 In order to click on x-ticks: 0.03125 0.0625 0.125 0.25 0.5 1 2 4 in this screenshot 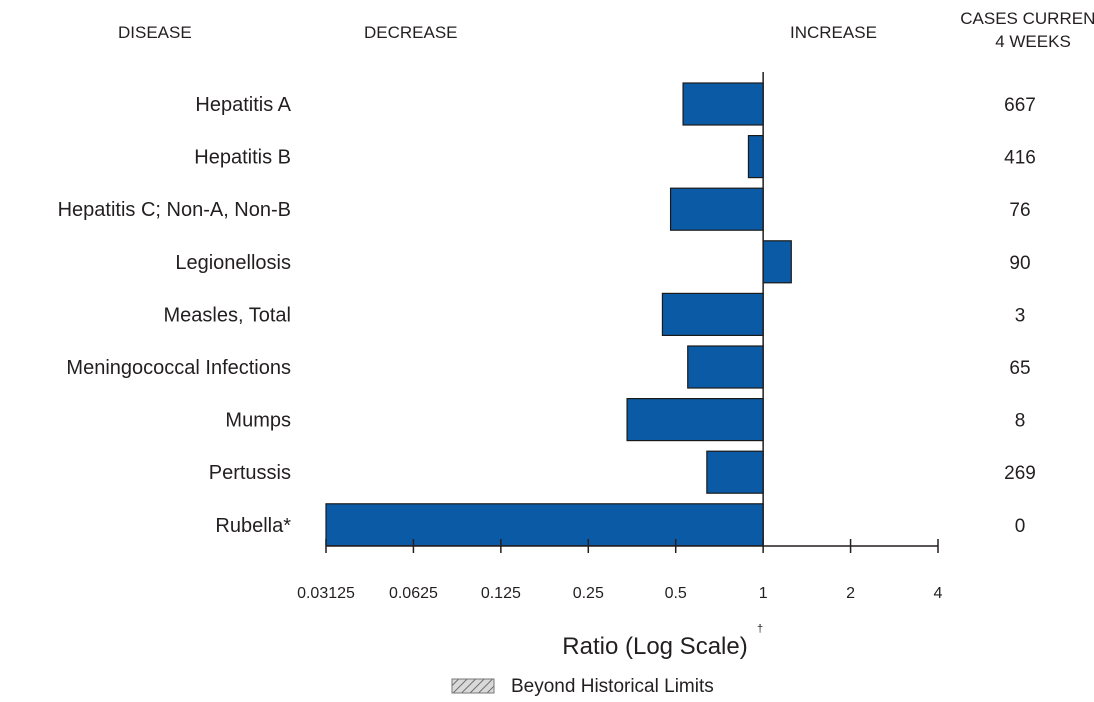, I will do `click(620, 570)`.